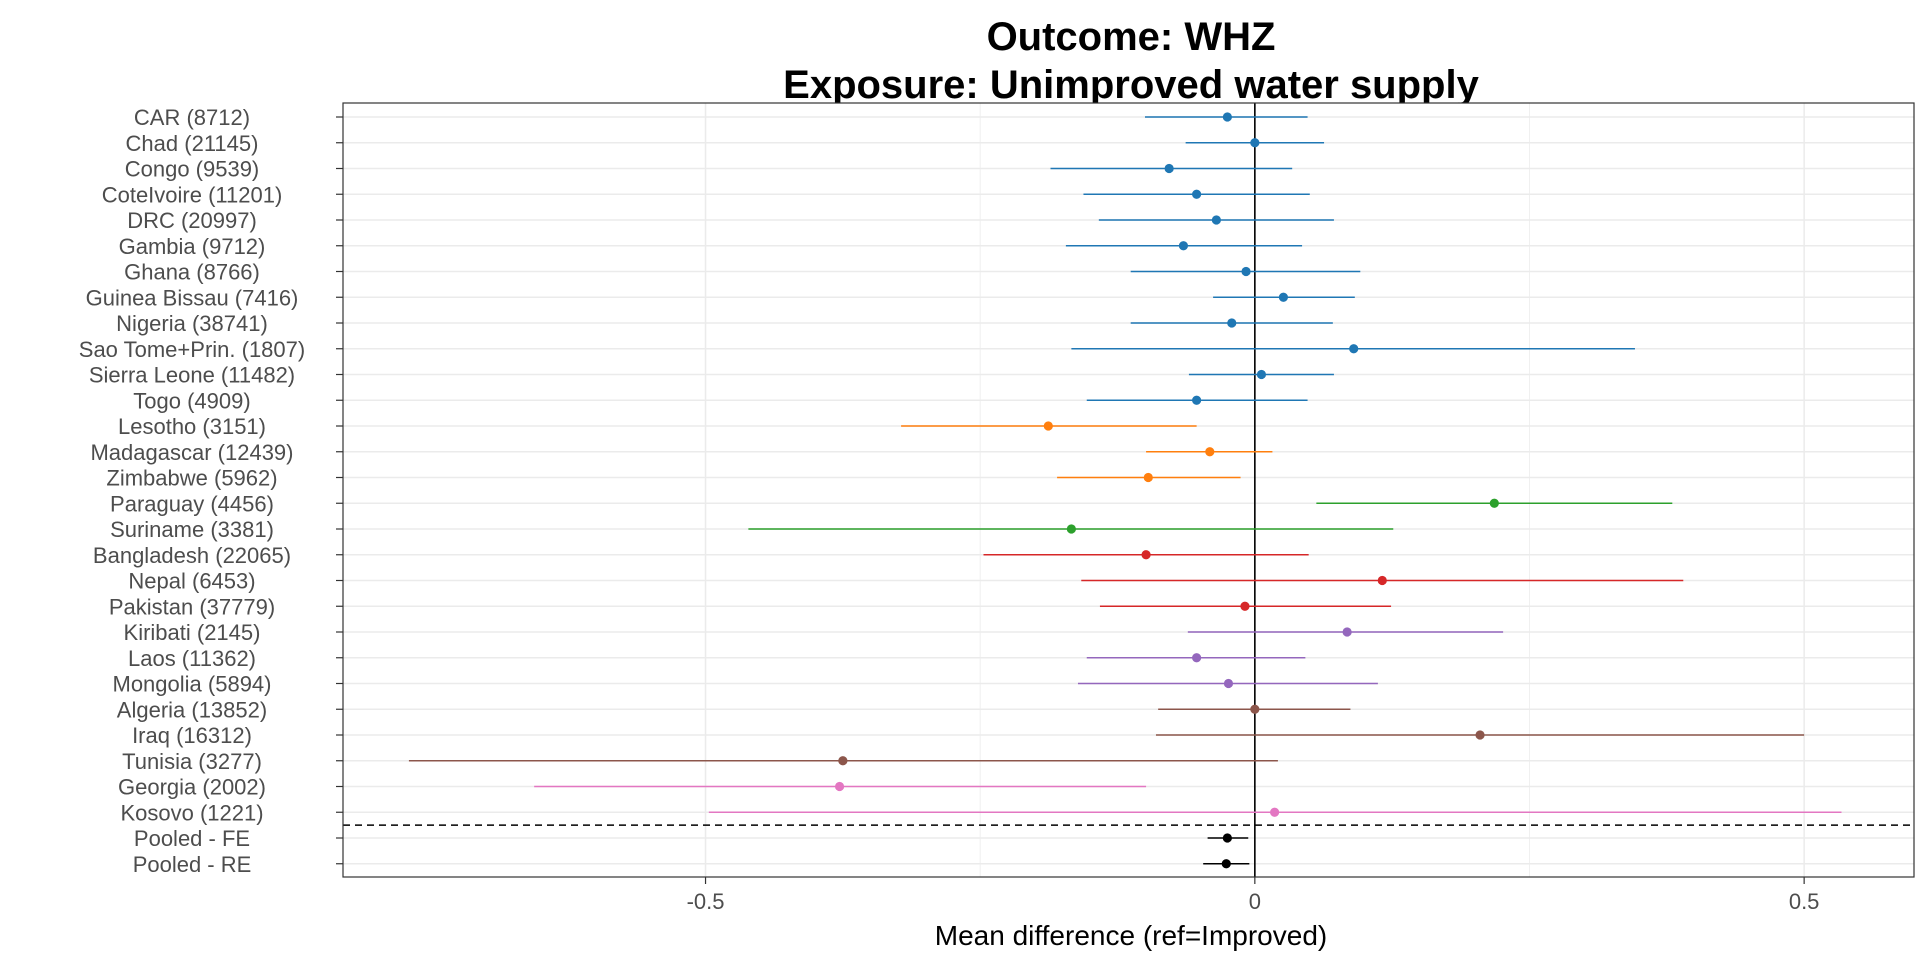  What do you see at coordinates (192, 761) in the screenshot?
I see `y-tick-label: Tunisia (3277)` at bounding box center [192, 761].